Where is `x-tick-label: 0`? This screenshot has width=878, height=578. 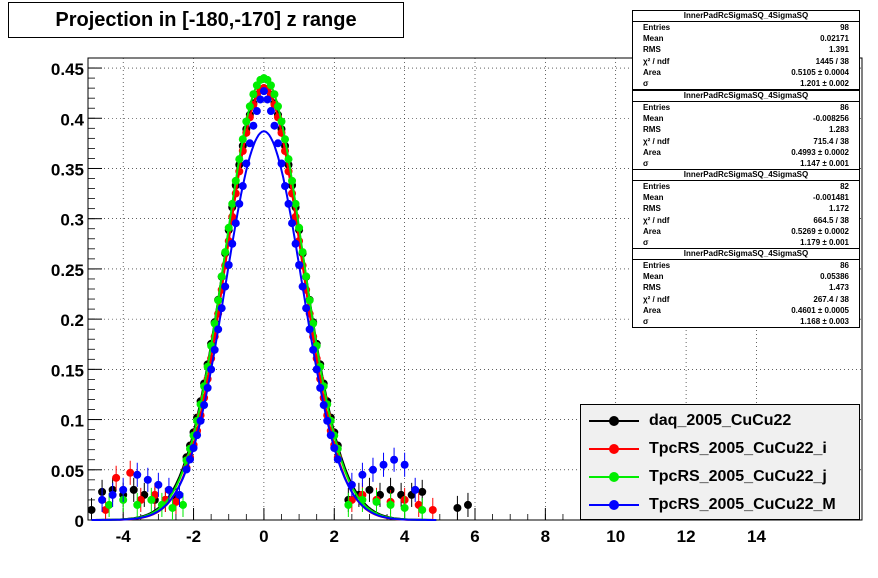
x-tick-label: 0 is located at coordinates (263, 536).